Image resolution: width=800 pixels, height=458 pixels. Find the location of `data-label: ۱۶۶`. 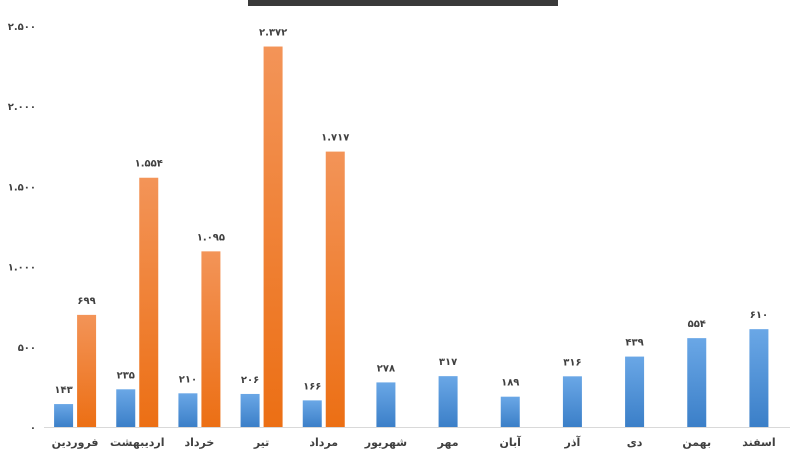

data-label: ۱۶۶ is located at coordinates (312, 386).